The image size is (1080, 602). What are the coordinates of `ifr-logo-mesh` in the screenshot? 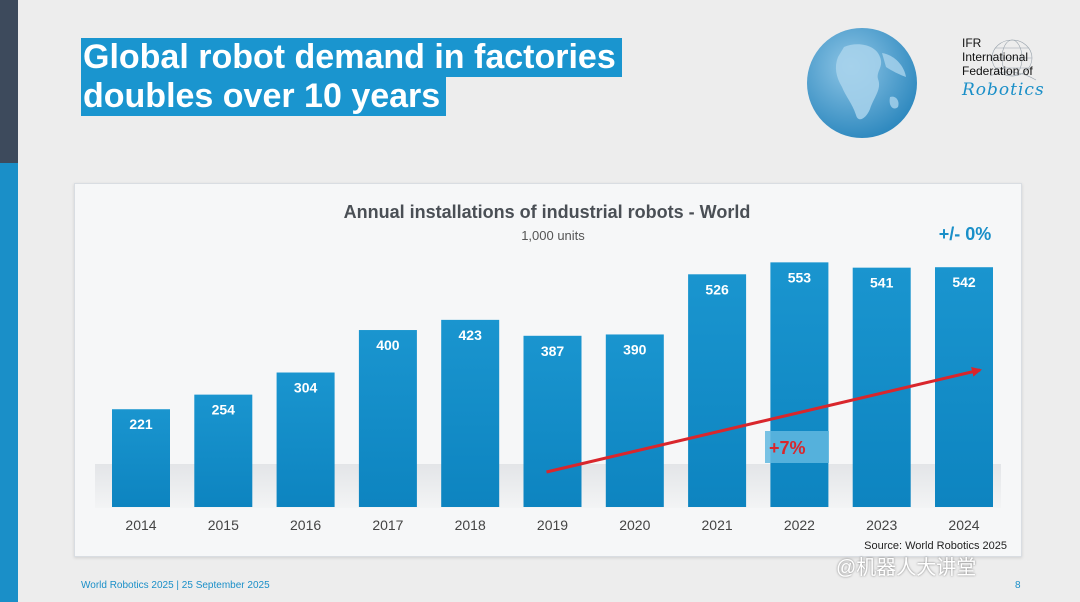 It's located at (1013, 60).